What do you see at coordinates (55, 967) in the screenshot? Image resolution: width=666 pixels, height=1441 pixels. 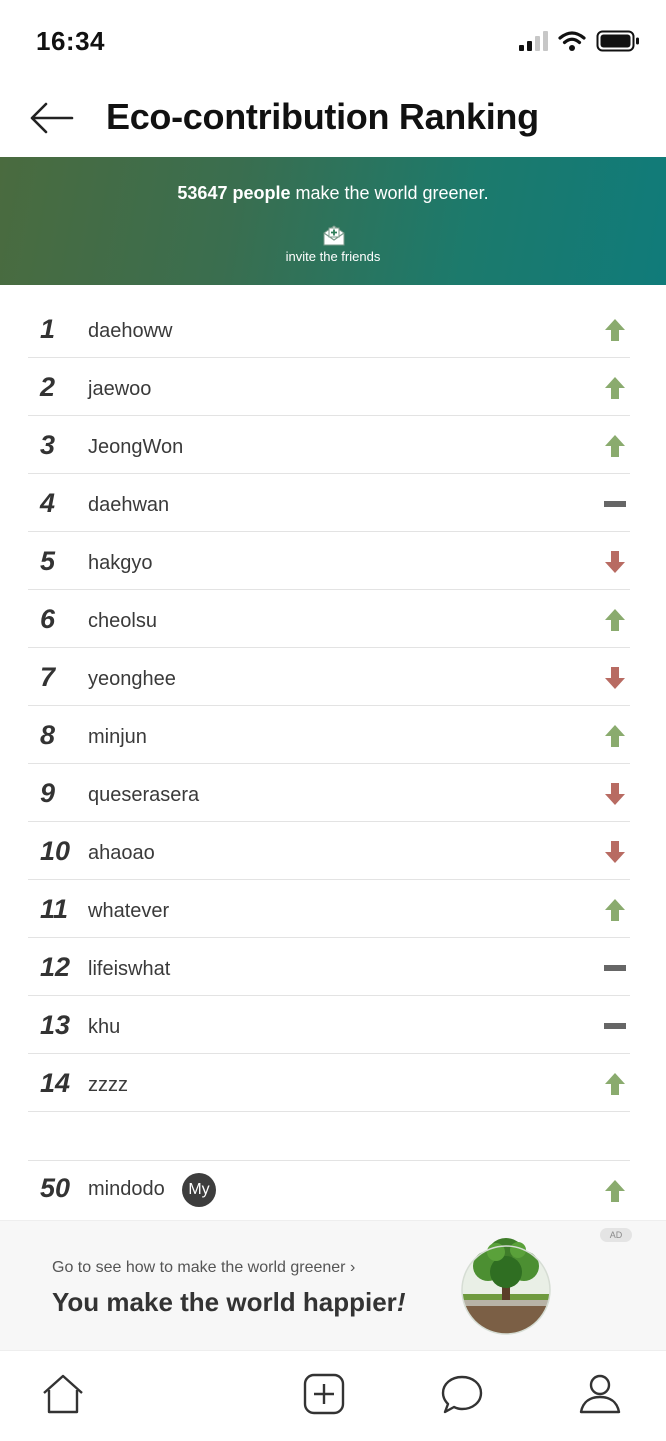 I see `rank-number: 12` at bounding box center [55, 967].